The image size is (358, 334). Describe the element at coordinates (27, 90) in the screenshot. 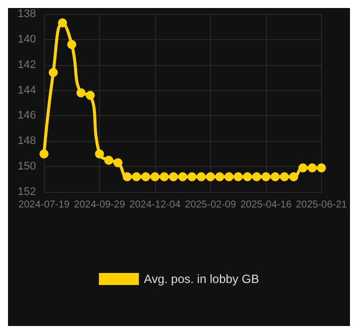

I see `y-tick-label: 144` at that location.